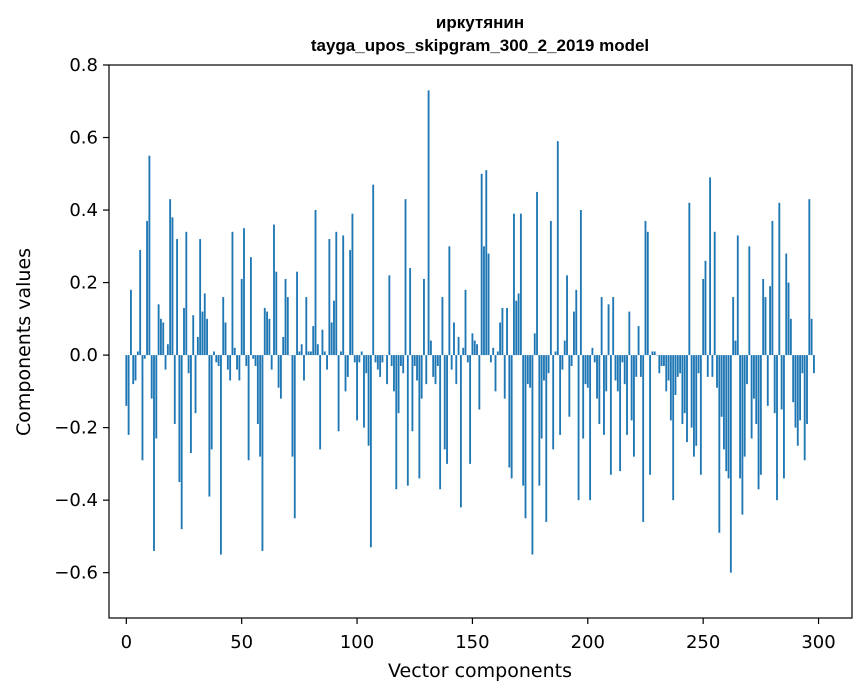 Image resolution: width=867 pixels, height=696 pixels. I want to click on x-tick-label: 300, so click(818, 642).